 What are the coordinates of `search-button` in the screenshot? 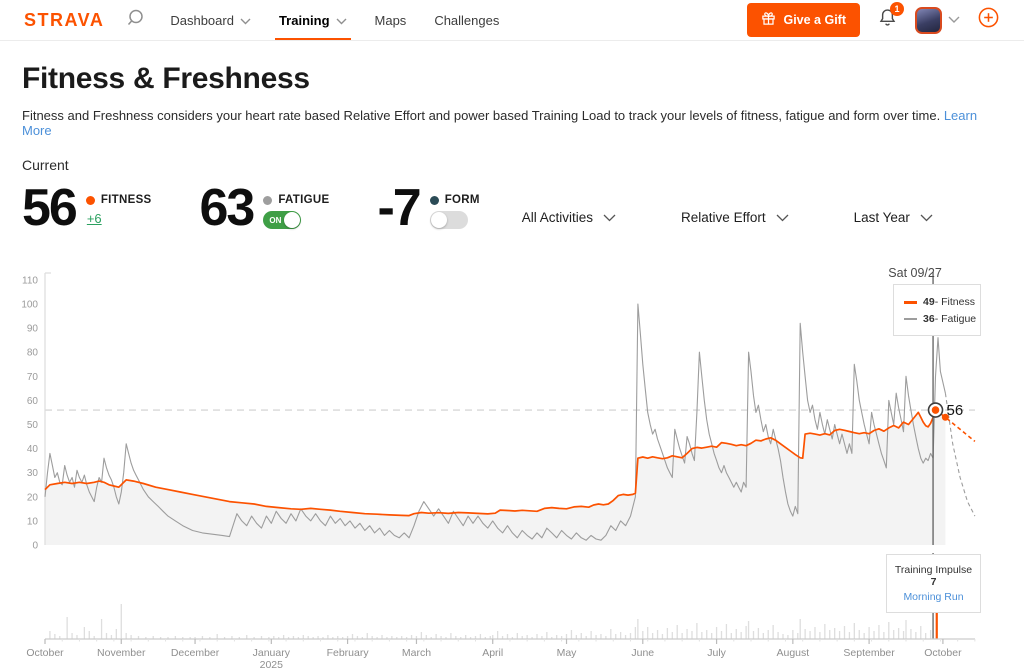 It's located at (135, 20).